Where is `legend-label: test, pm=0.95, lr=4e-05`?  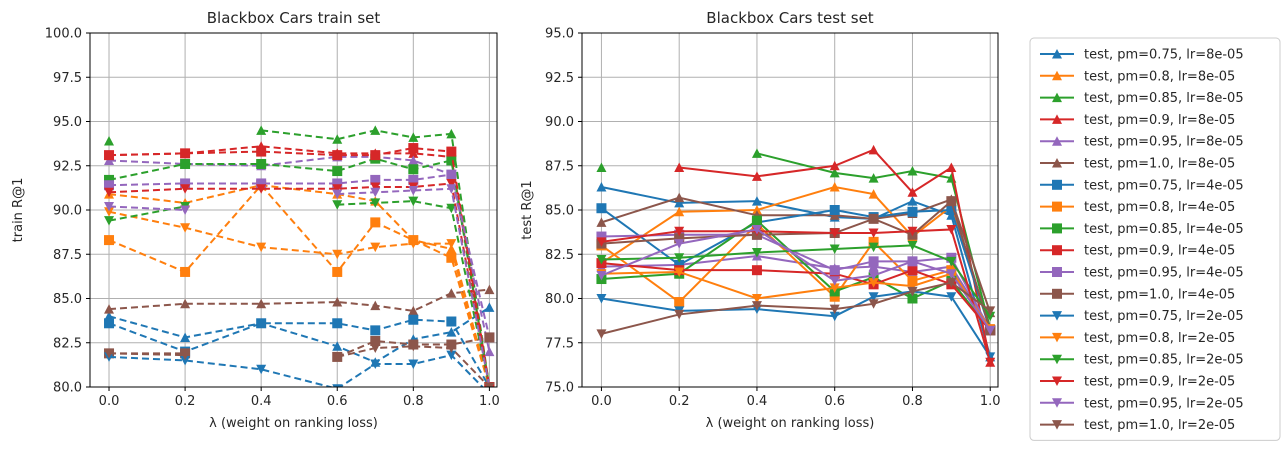
legend-label: test, pm=0.95, lr=4e-05 is located at coordinates (1164, 273).